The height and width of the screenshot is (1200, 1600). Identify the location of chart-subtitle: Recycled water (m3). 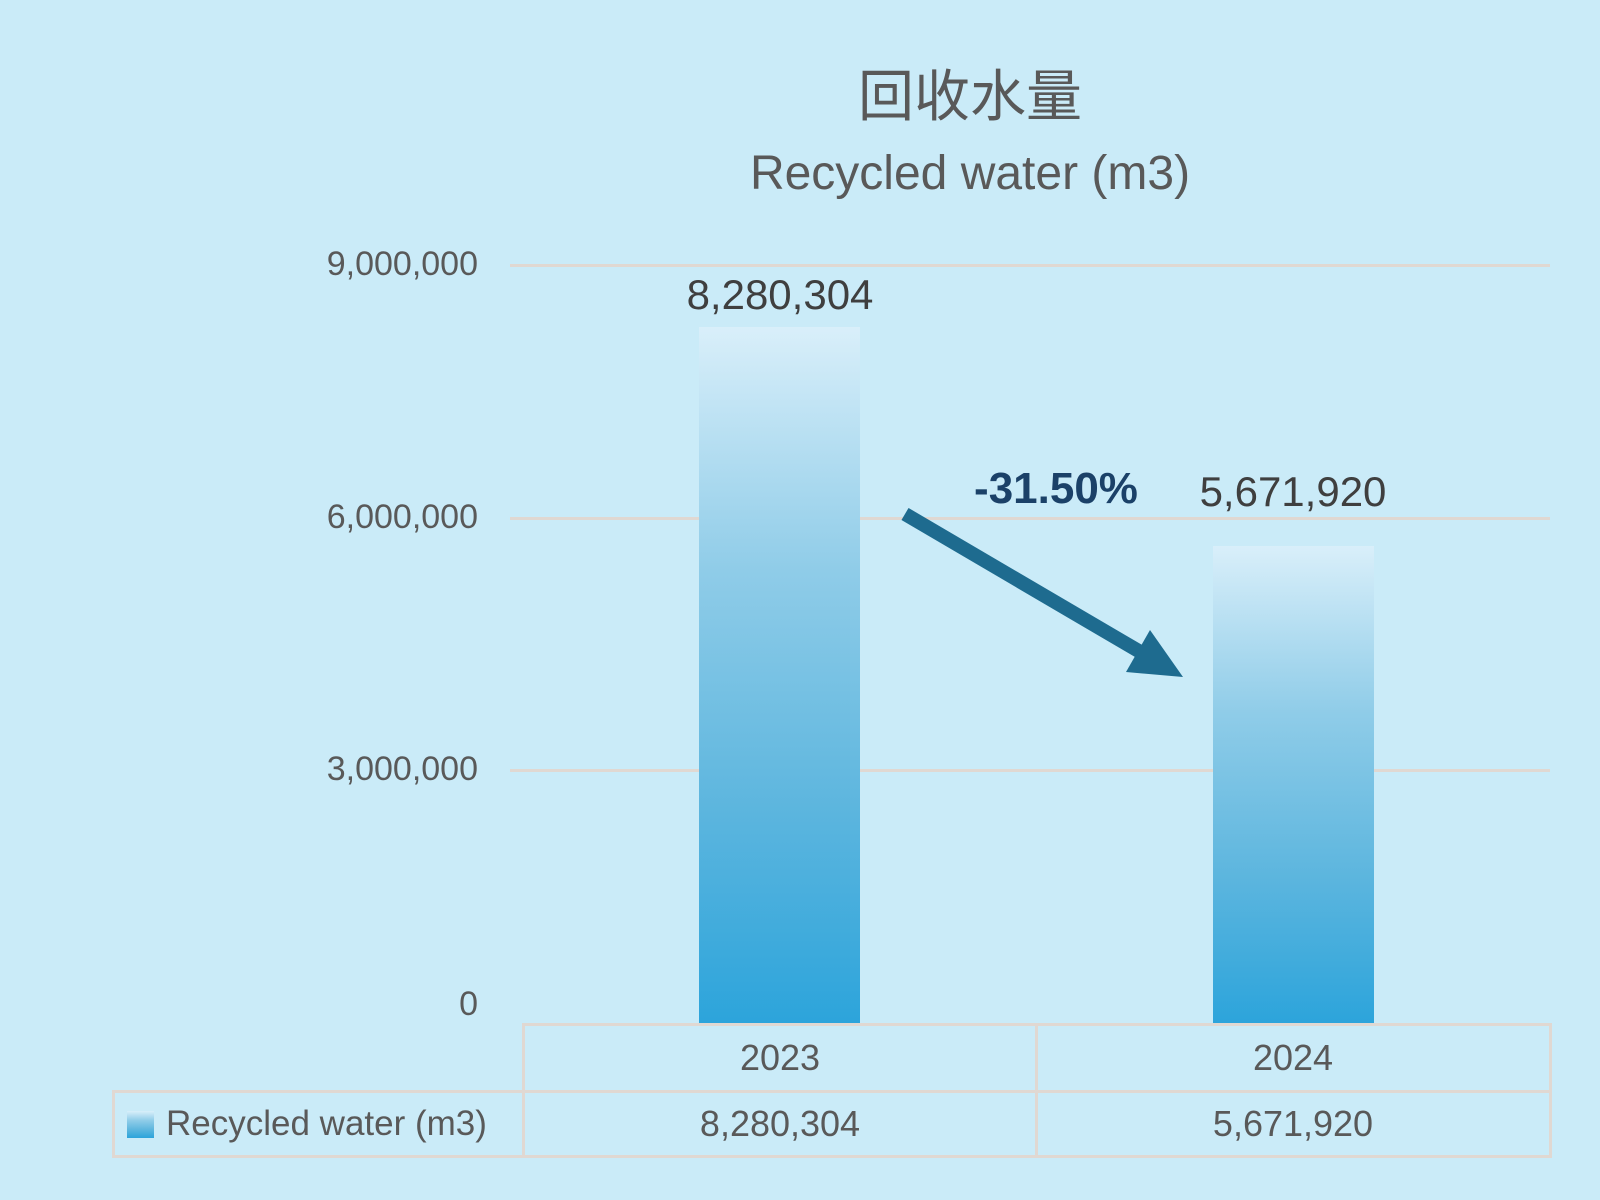
(970, 173).